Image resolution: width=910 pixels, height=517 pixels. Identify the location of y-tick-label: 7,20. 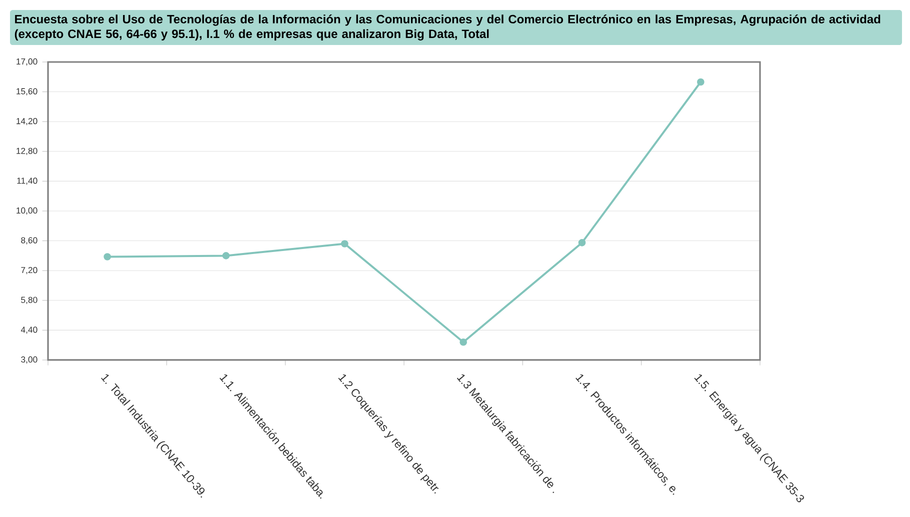
(29, 270).